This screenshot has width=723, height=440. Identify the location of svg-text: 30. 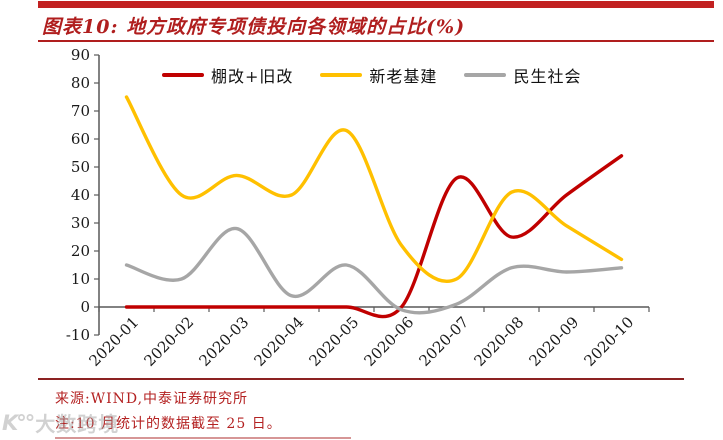
(80, 223).